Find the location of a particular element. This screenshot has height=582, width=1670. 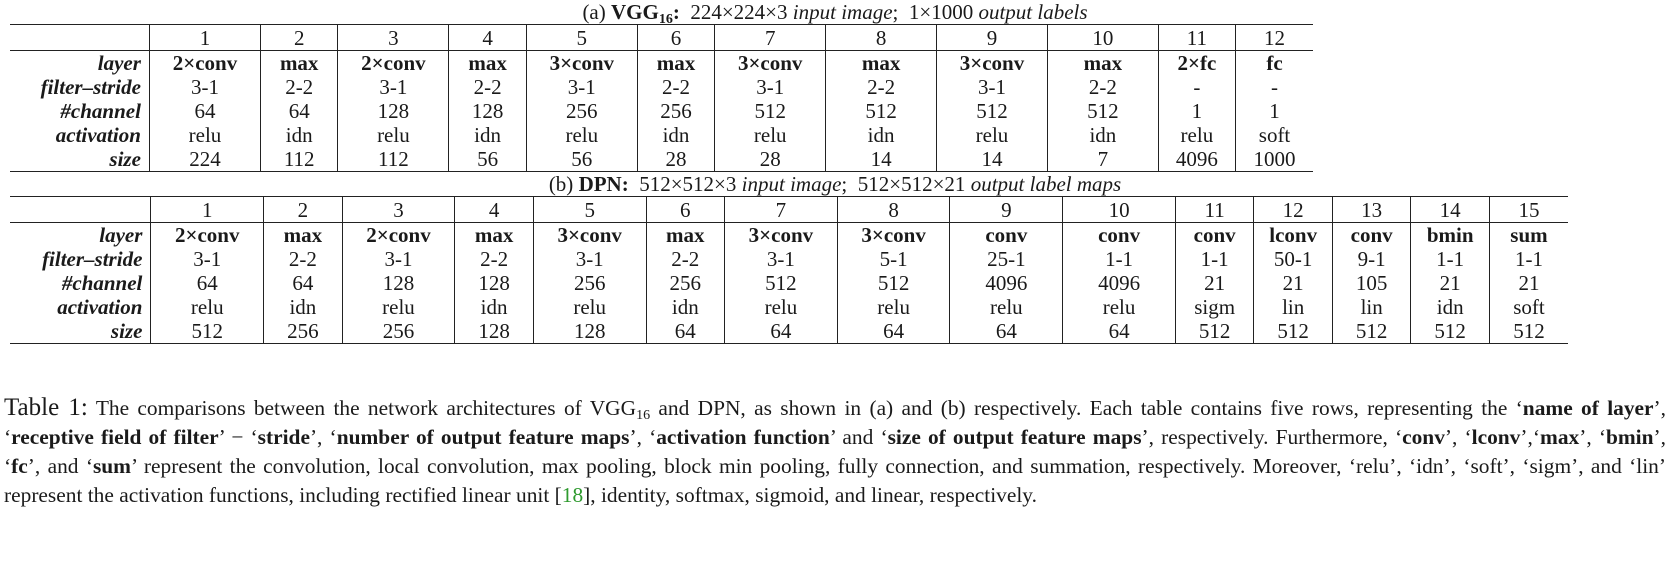

column-number: 12 is located at coordinates (1293, 209).